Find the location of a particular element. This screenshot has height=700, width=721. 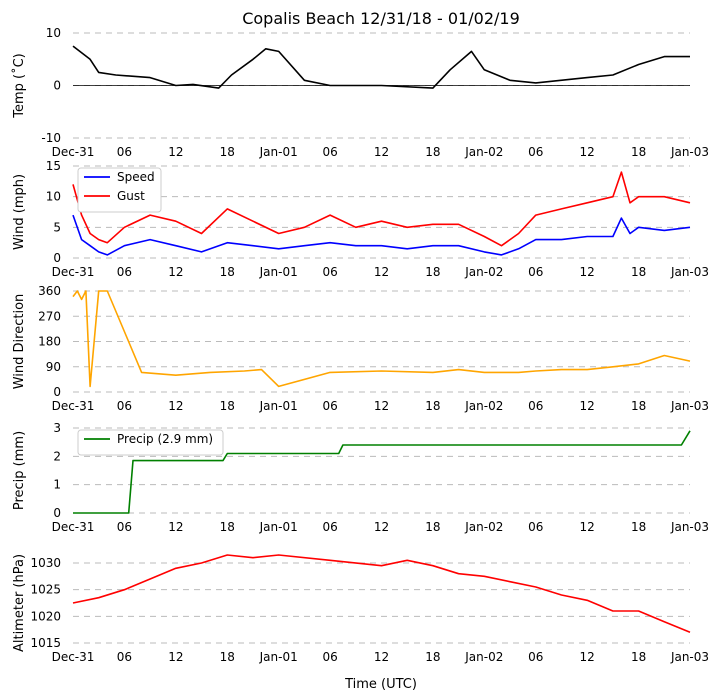

y-axis-label: Wind (mph) is located at coordinates (19, 212).